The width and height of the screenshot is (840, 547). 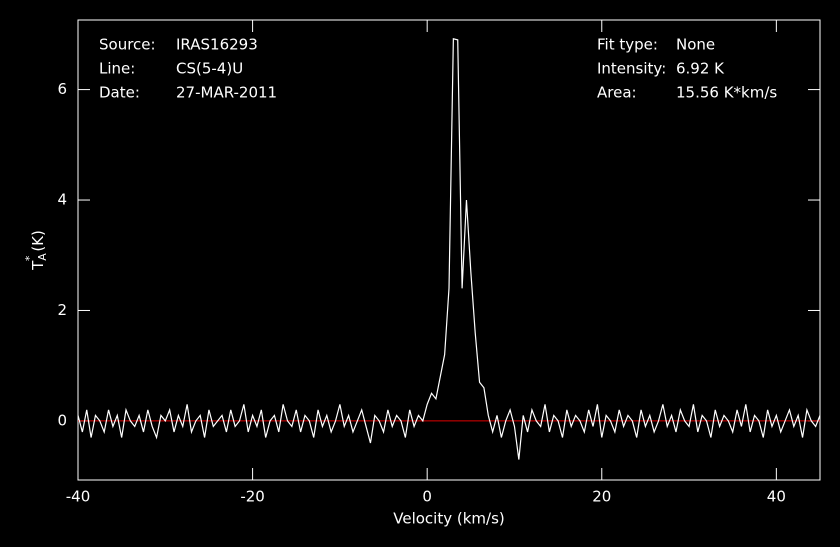 I want to click on info-label: Fit type:, so click(x=627, y=45).